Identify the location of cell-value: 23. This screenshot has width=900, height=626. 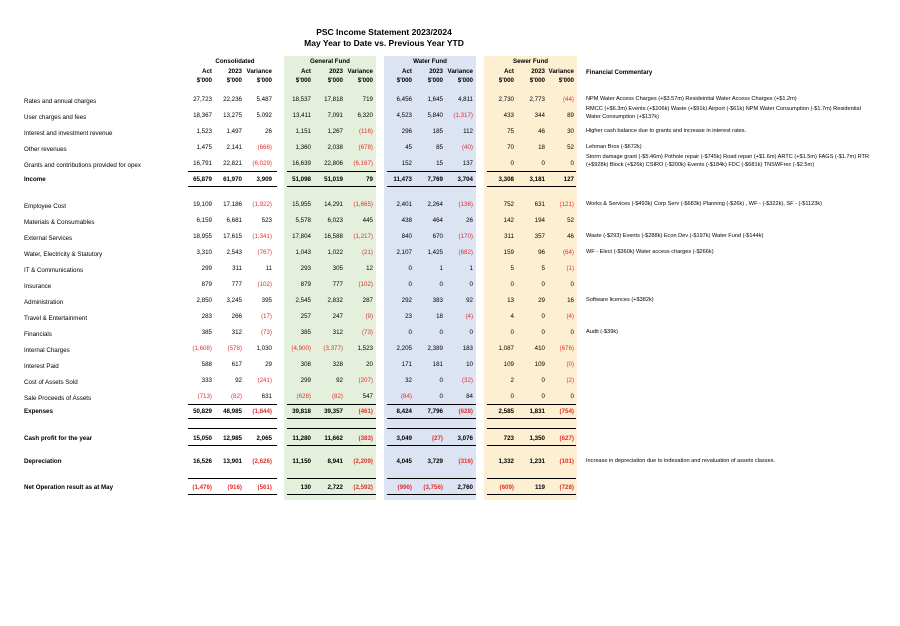
(408, 316).